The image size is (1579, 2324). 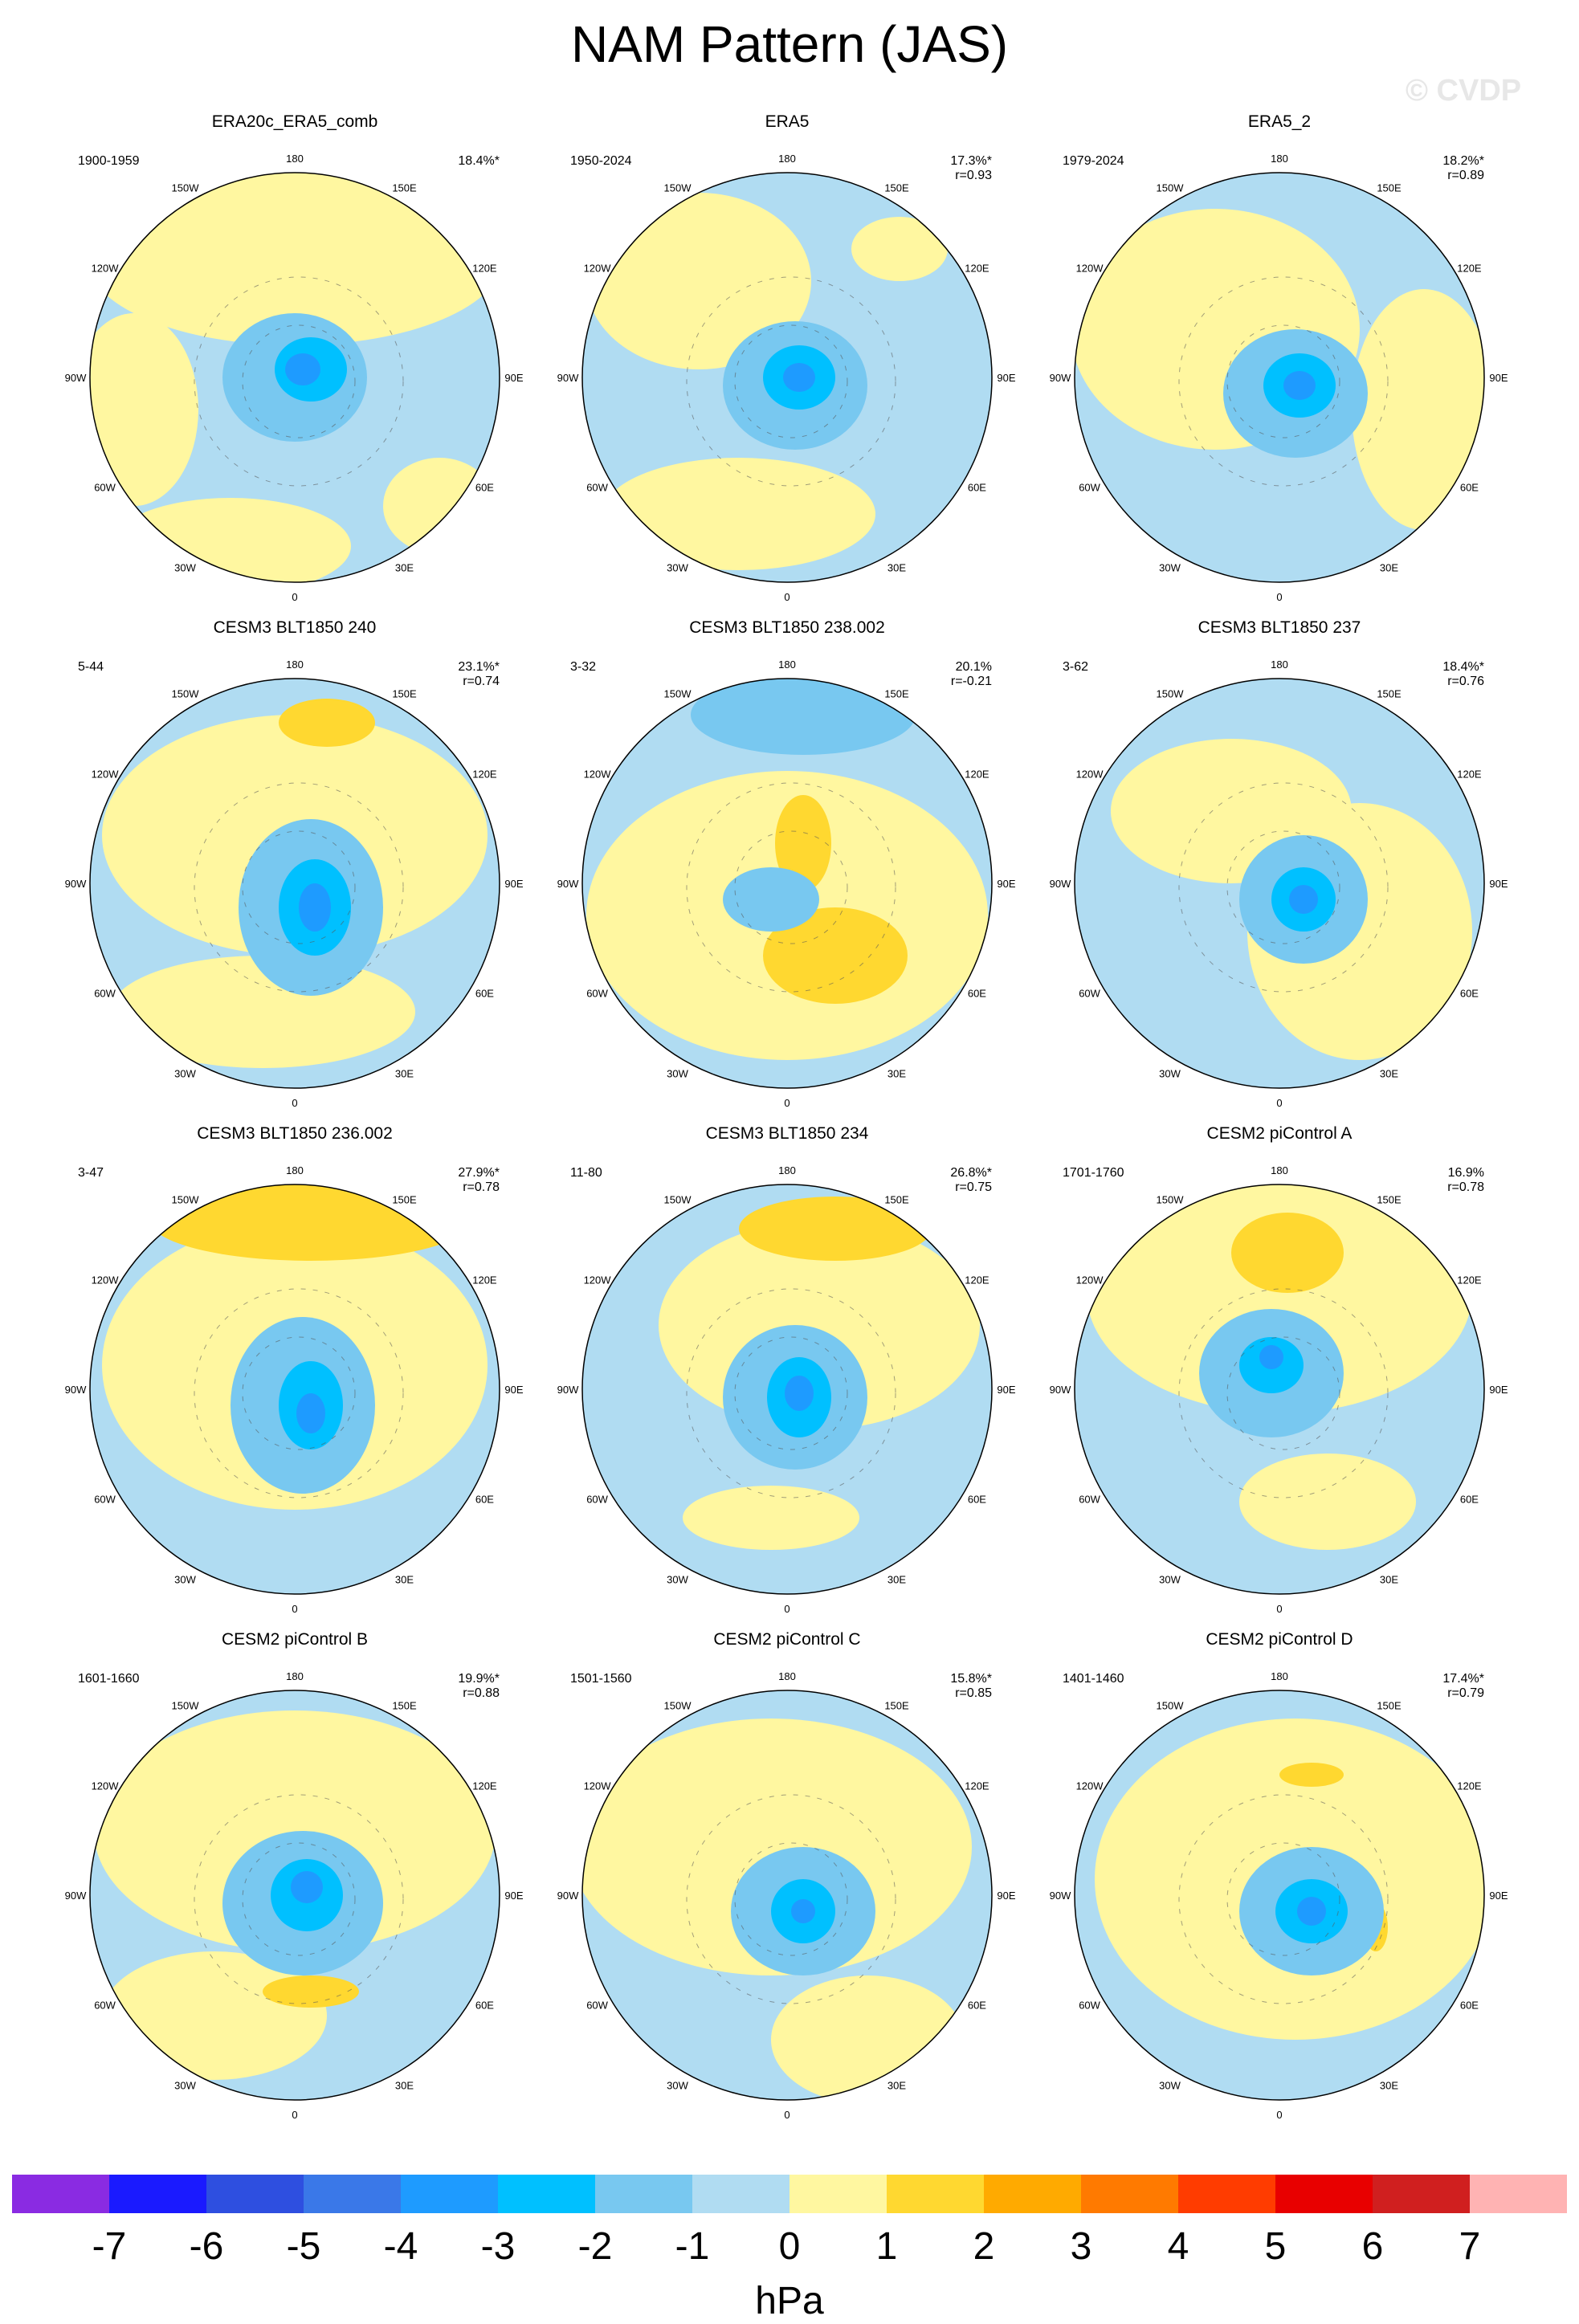 I want to click on panel-title: CESM3 BLT1850 240, so click(x=295, y=628).